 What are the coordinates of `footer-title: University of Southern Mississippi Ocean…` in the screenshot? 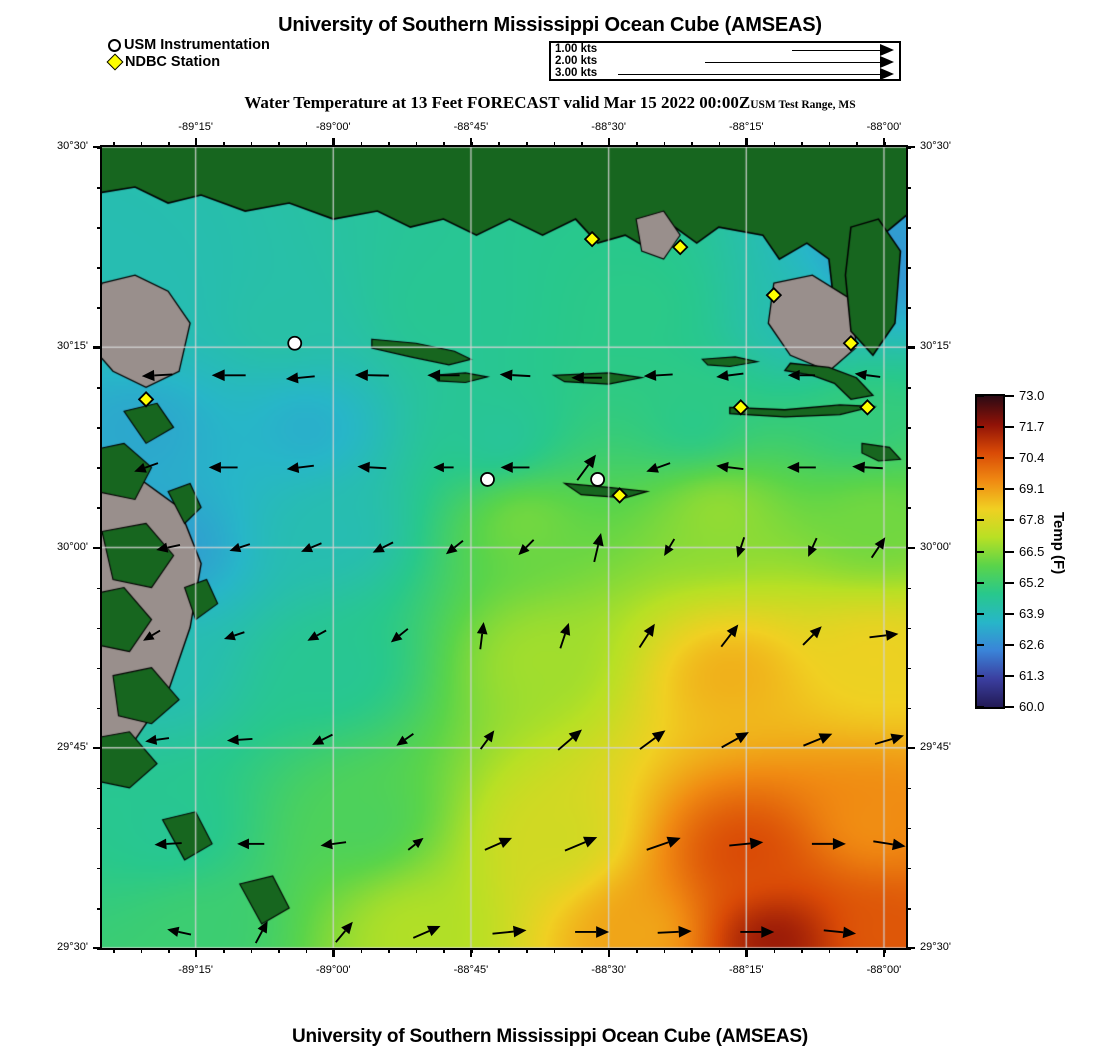 It's located at (549, 1036).